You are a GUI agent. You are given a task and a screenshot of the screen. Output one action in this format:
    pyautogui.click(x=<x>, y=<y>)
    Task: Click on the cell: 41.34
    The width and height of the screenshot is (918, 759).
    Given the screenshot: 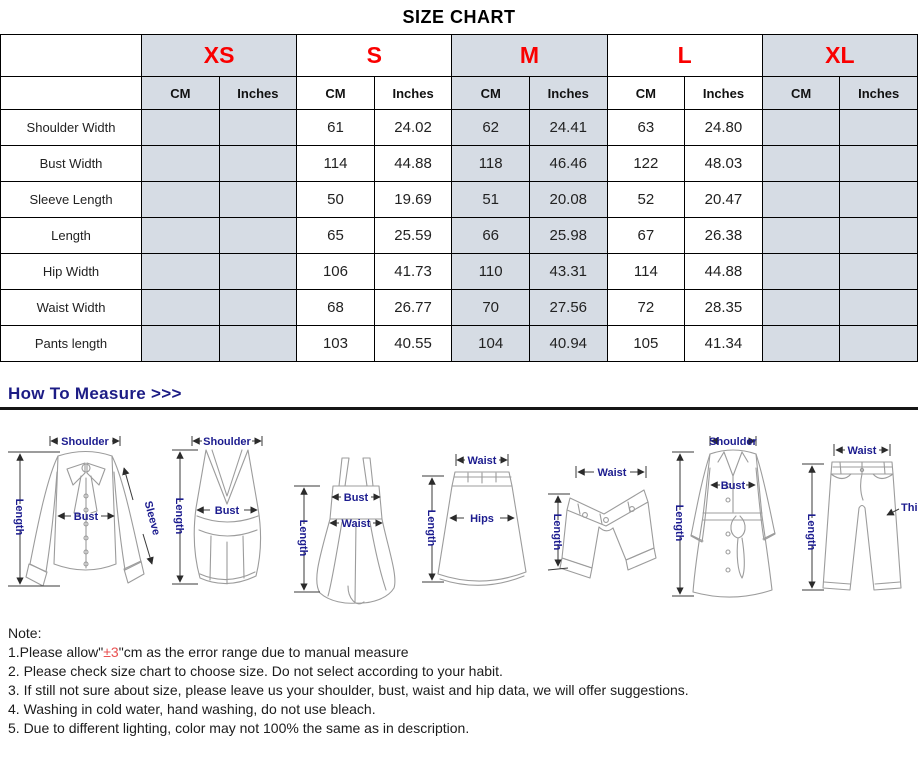 What is the action you would take?
    pyautogui.click(x=723, y=343)
    